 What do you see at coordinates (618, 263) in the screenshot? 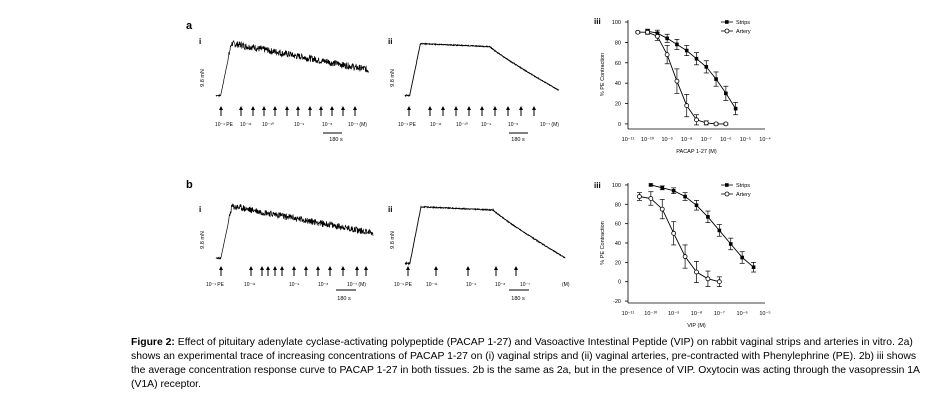
I see `y-tick-label: 20` at bounding box center [618, 263].